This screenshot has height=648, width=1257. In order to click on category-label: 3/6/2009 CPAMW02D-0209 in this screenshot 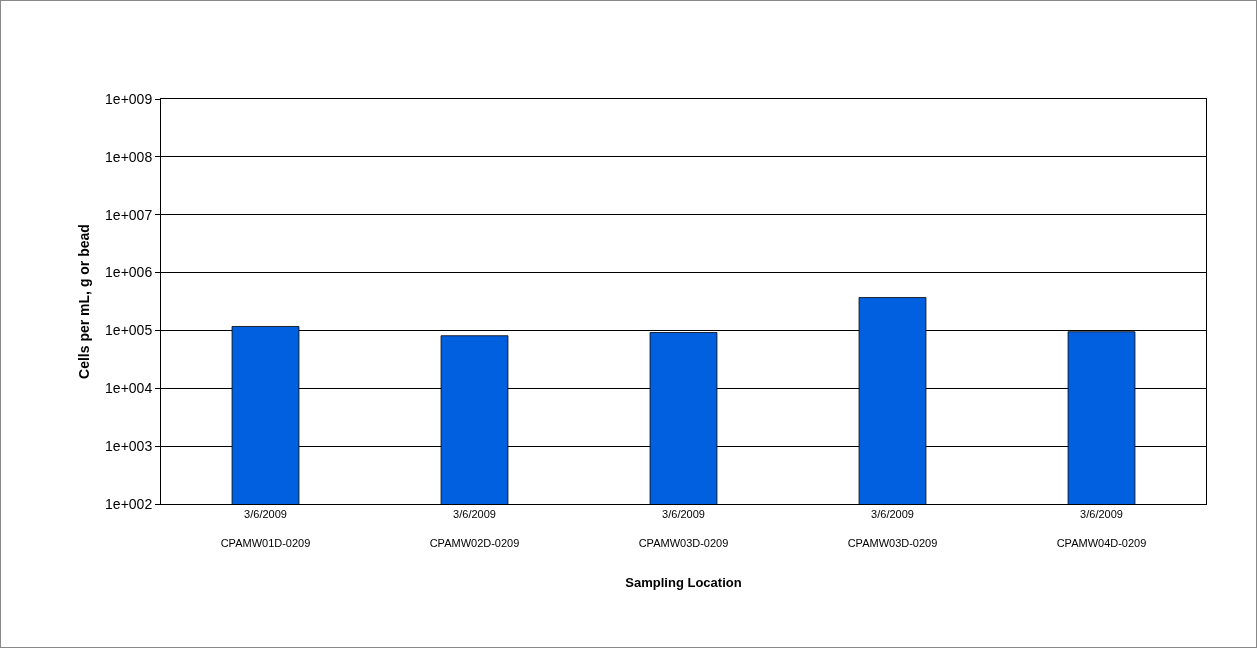, I will do `click(474, 528)`.